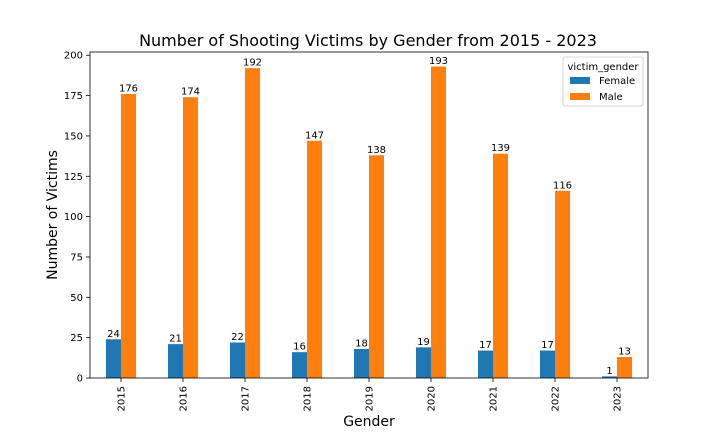  Describe the element at coordinates (122, 398) in the screenshot. I see `x-tick-label: 2015` at that location.